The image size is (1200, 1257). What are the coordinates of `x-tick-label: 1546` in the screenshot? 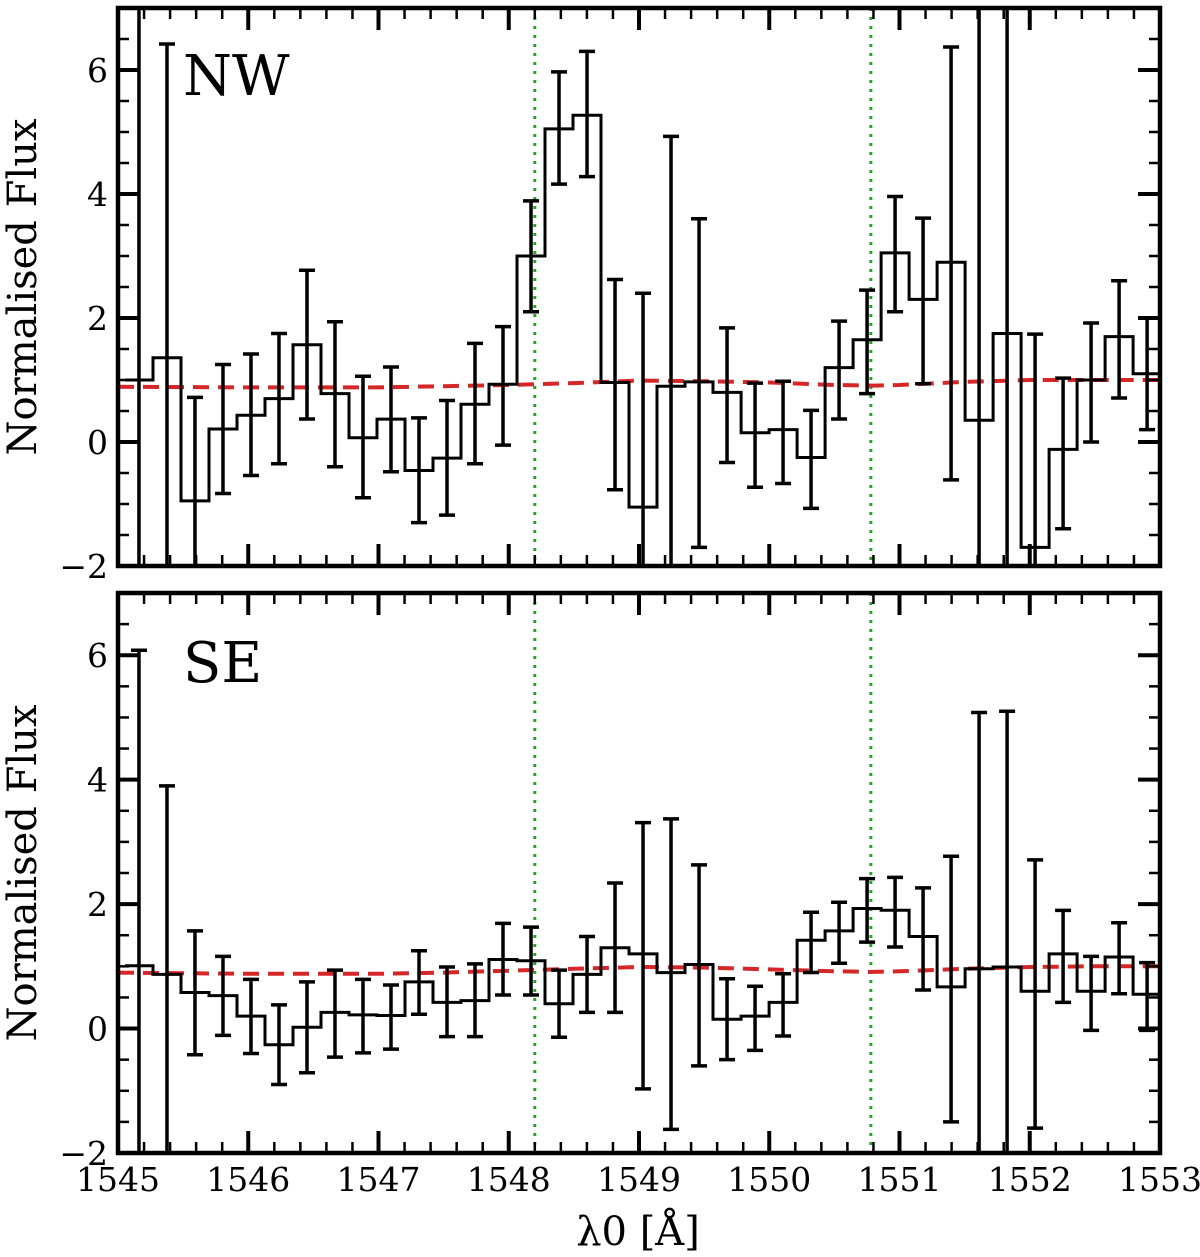 It's located at (248, 1179).